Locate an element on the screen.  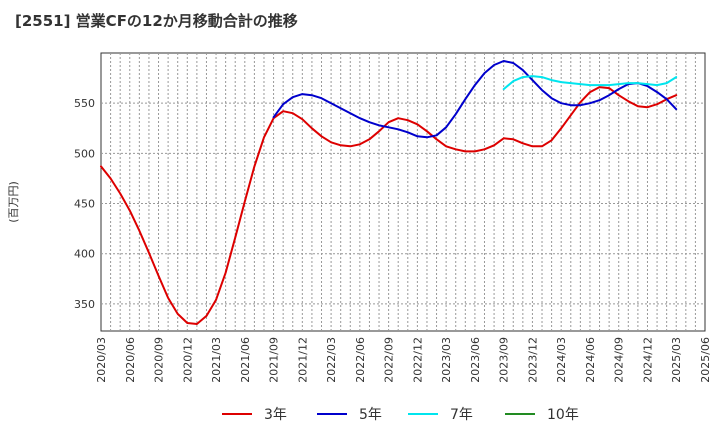
x-tick-label: 2021/03 is located at coordinates (216, 360).